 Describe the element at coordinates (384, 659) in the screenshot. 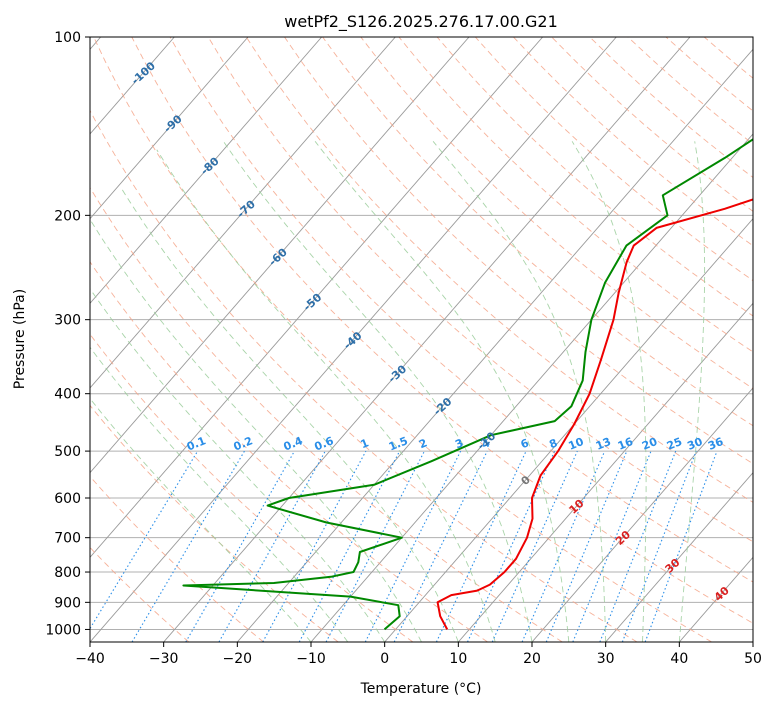

I see `x-tick-label: 0` at that location.